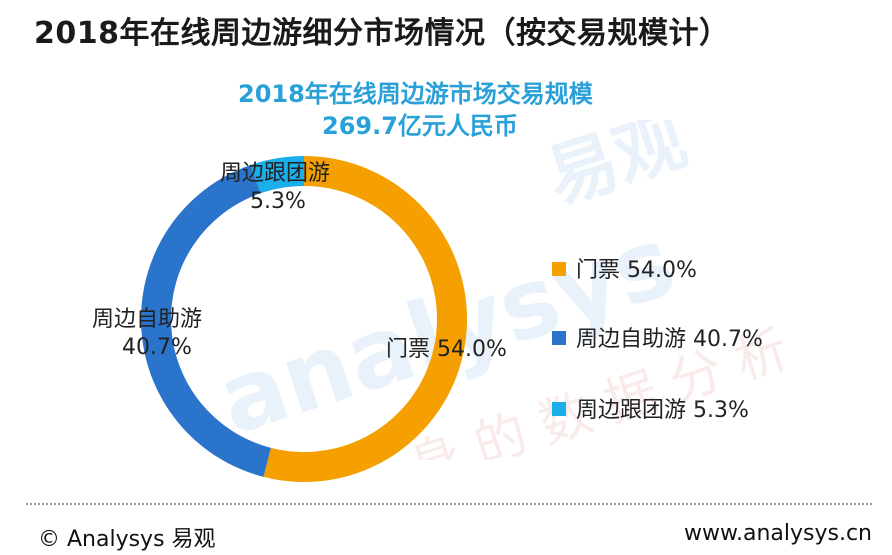  I want to click on slice-tickets-label-name: 门票 54.0%, so click(446, 349).